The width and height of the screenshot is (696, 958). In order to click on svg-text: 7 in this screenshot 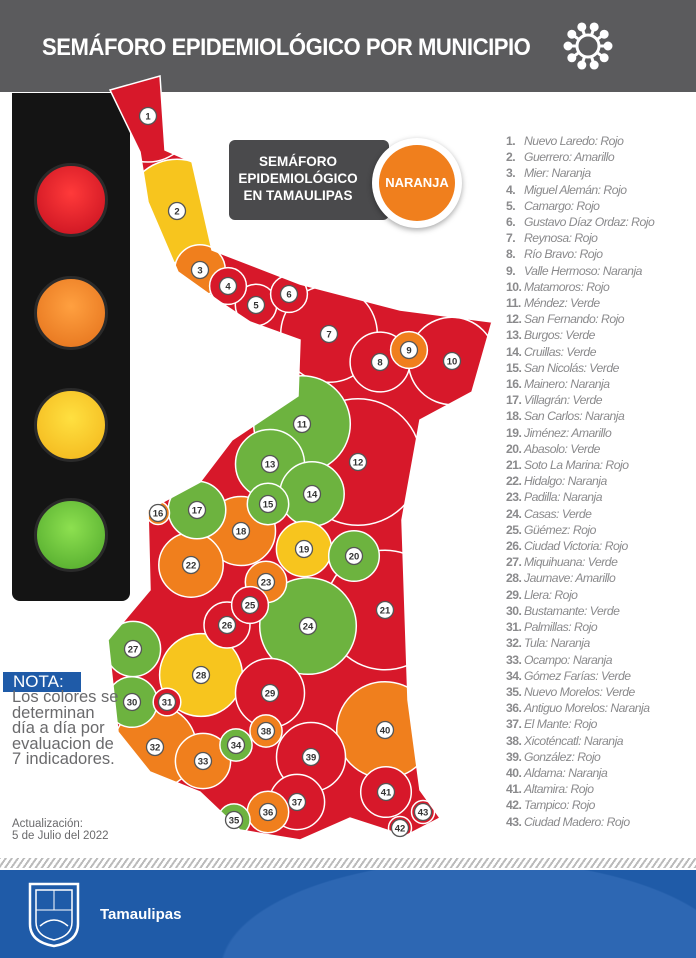, I will do `click(328, 335)`.